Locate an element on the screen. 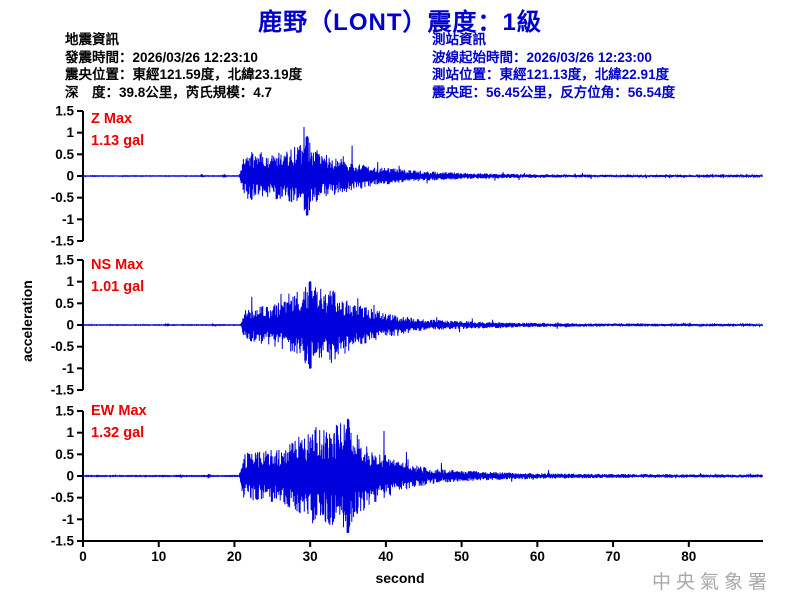 The width and height of the screenshot is (800, 600). origin-time: 發震時間：2026/03/26 12:23:10 is located at coordinates (161, 57).